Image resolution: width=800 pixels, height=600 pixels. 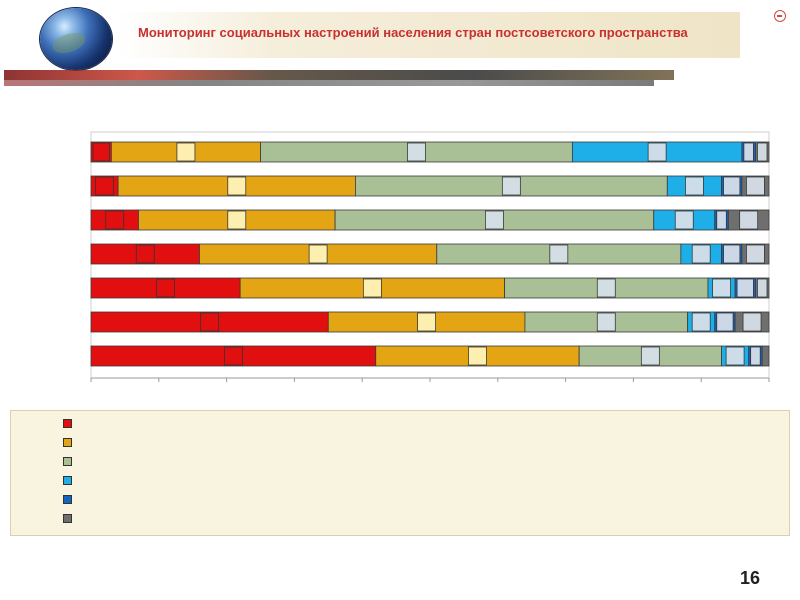 I want to click on page-number: 16, so click(x=750, y=578).